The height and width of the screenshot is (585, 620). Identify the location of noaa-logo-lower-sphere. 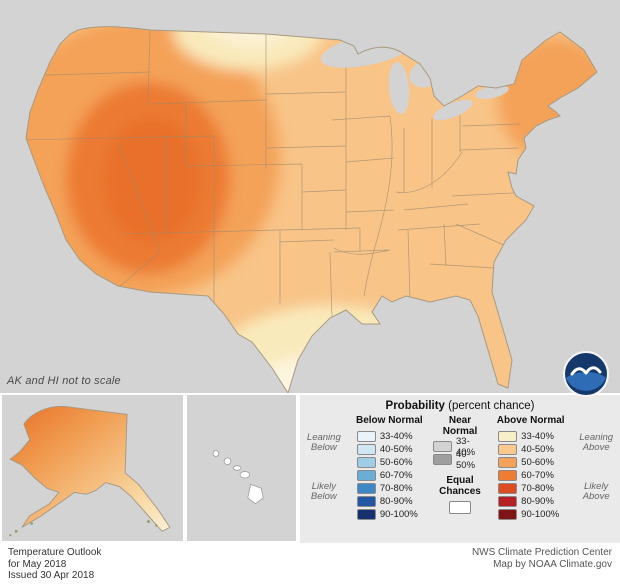
(586, 381).